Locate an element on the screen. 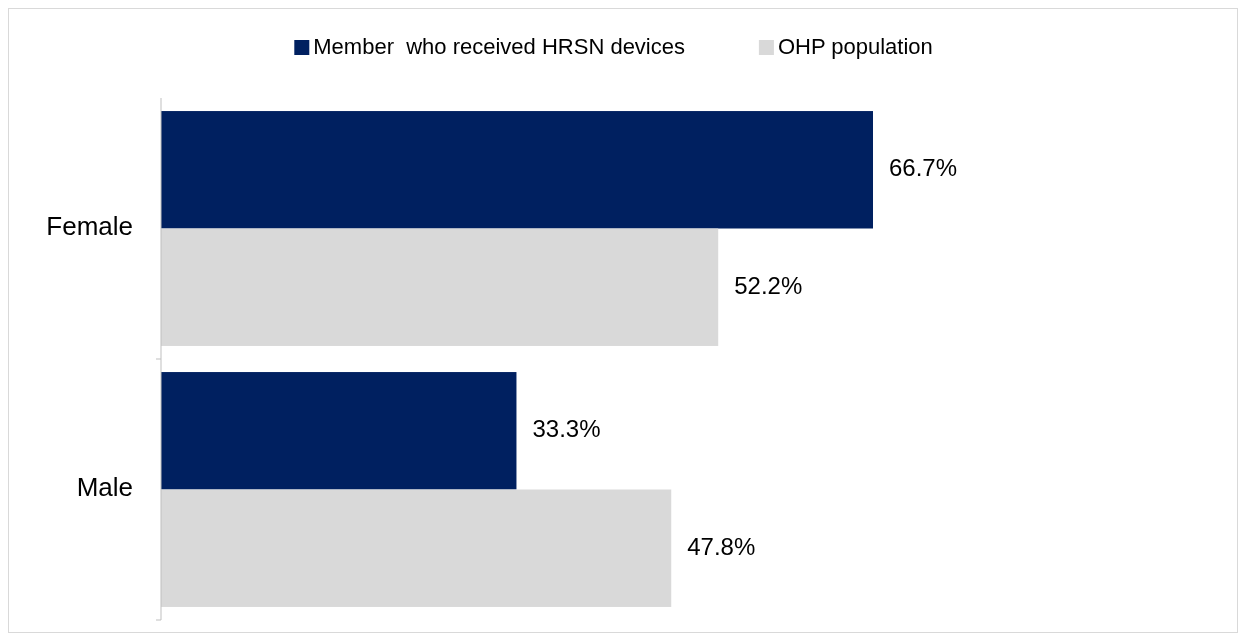  y-tick-label: Male is located at coordinates (104, 487).